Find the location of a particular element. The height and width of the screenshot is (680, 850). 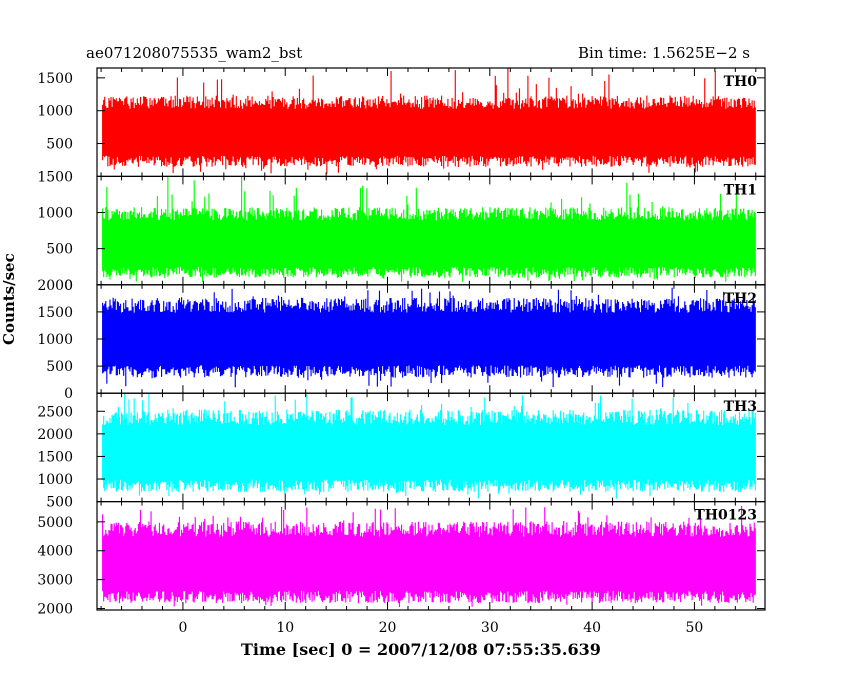

y-tick-label: 4000 is located at coordinates (55, 552).